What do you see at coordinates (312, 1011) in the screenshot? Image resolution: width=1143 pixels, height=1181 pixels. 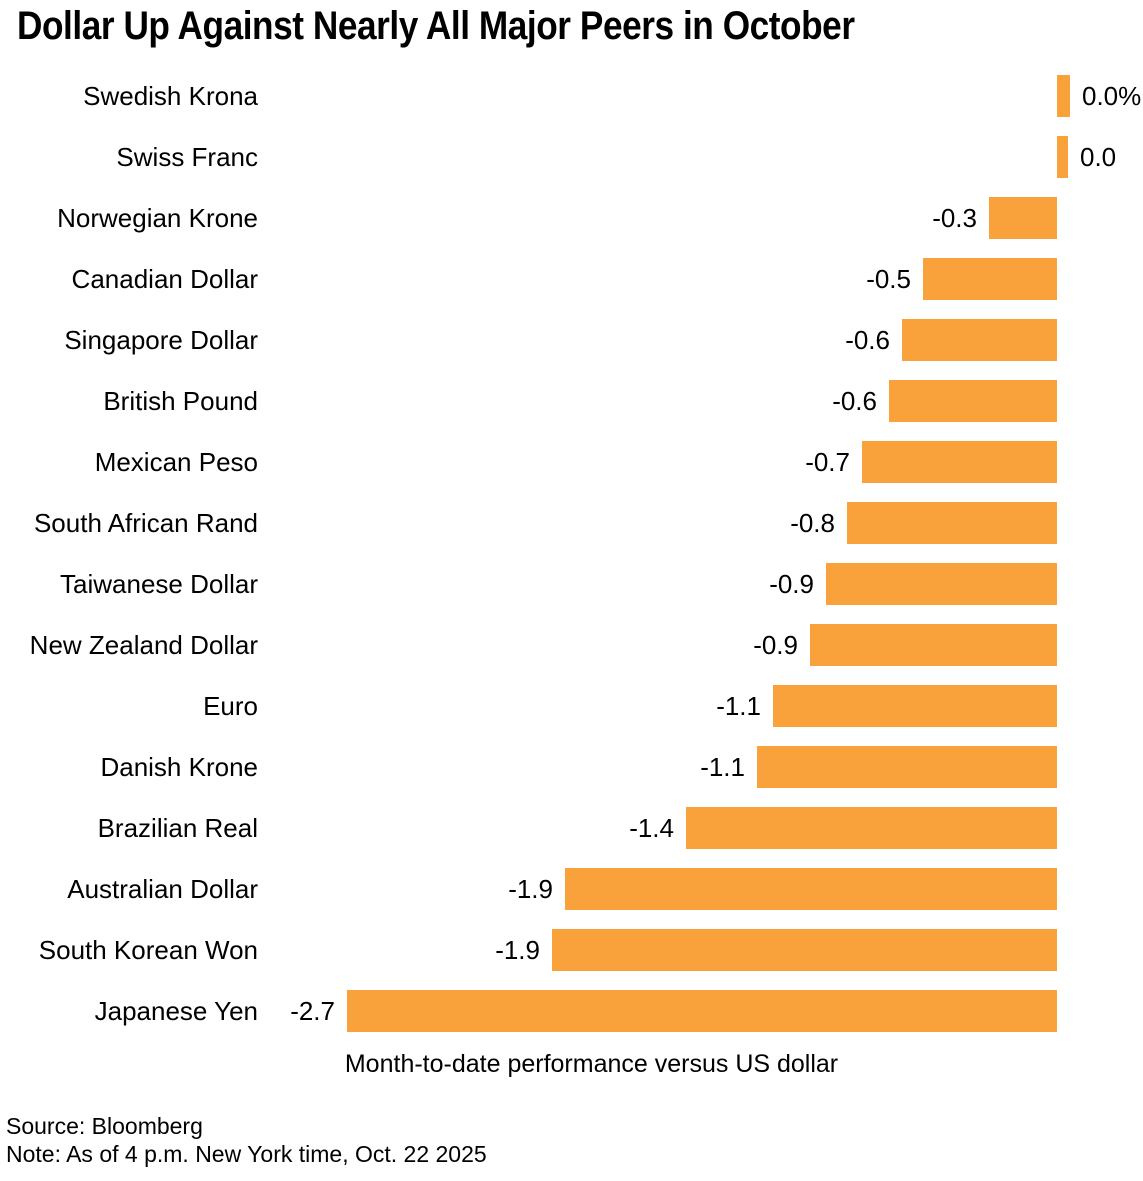 I see `value-label: -2.7` at bounding box center [312, 1011].